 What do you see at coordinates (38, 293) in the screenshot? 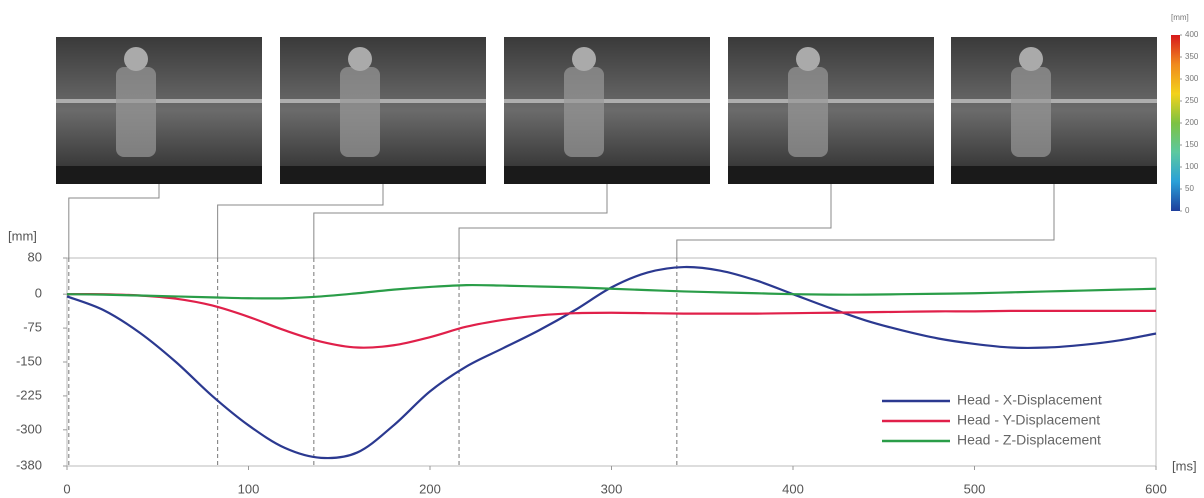
I see `y-tick-label: 0` at bounding box center [38, 293].